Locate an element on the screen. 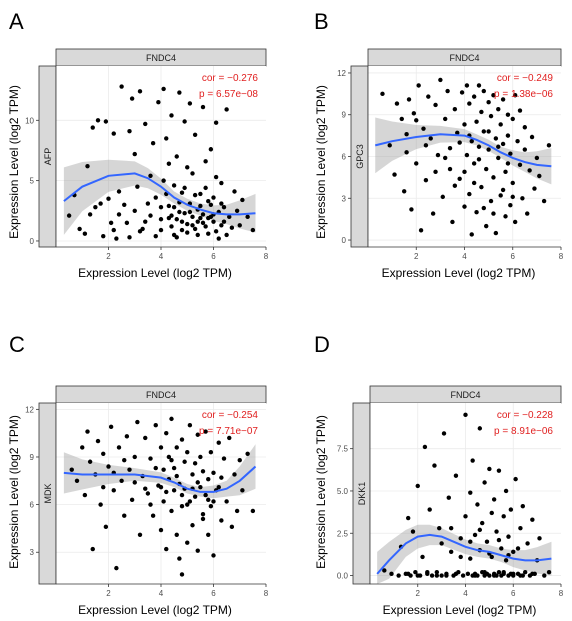 The height and width of the screenshot is (621, 572). loess-curve is located at coordinates (464, 554).